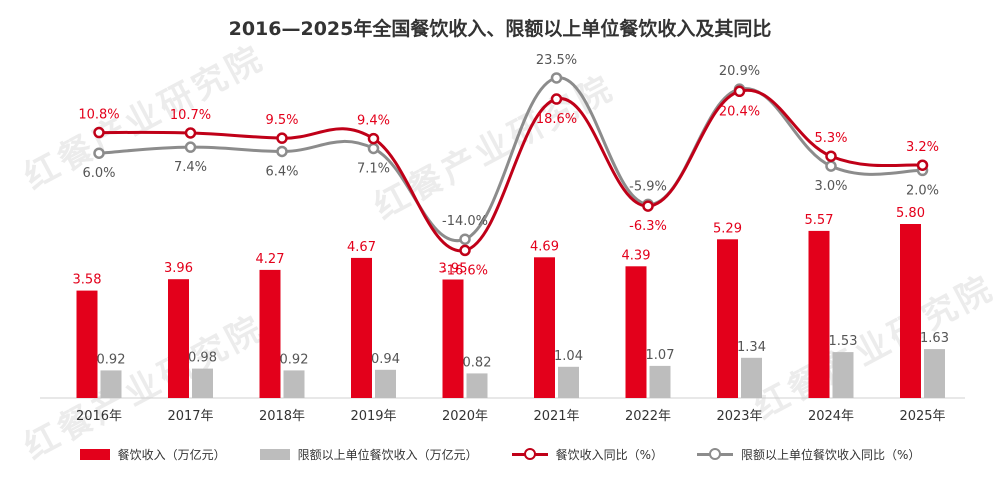  Describe the element at coordinates (98, 115) in the screenshot. I see `line-label-main: 10.8%` at that location.